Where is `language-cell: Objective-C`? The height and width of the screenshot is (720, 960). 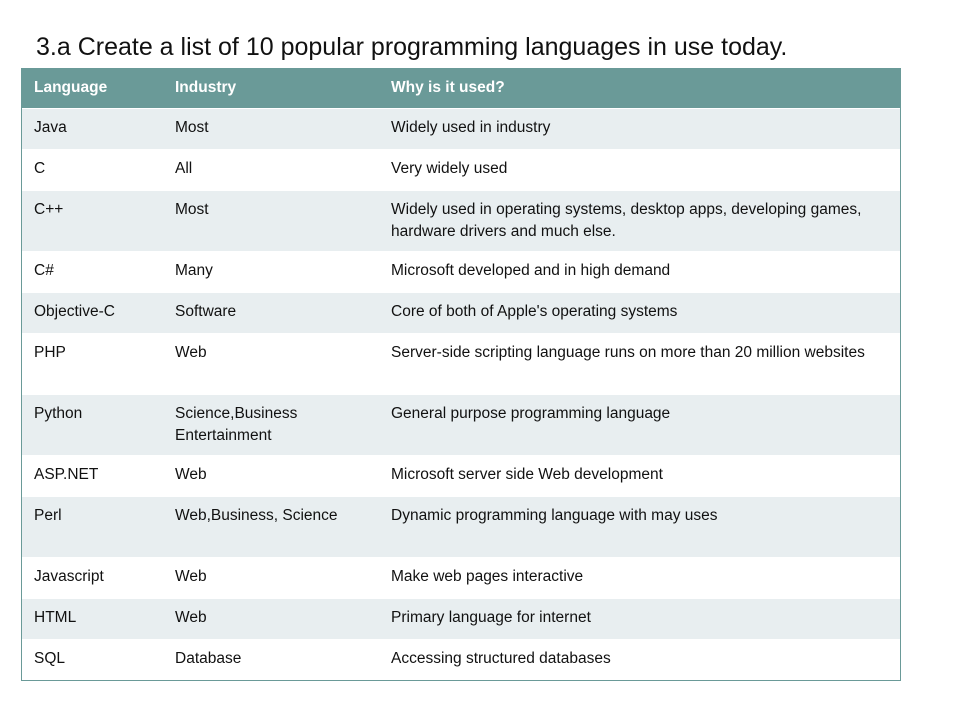
language-cell: Objective-C is located at coordinates (92, 313).